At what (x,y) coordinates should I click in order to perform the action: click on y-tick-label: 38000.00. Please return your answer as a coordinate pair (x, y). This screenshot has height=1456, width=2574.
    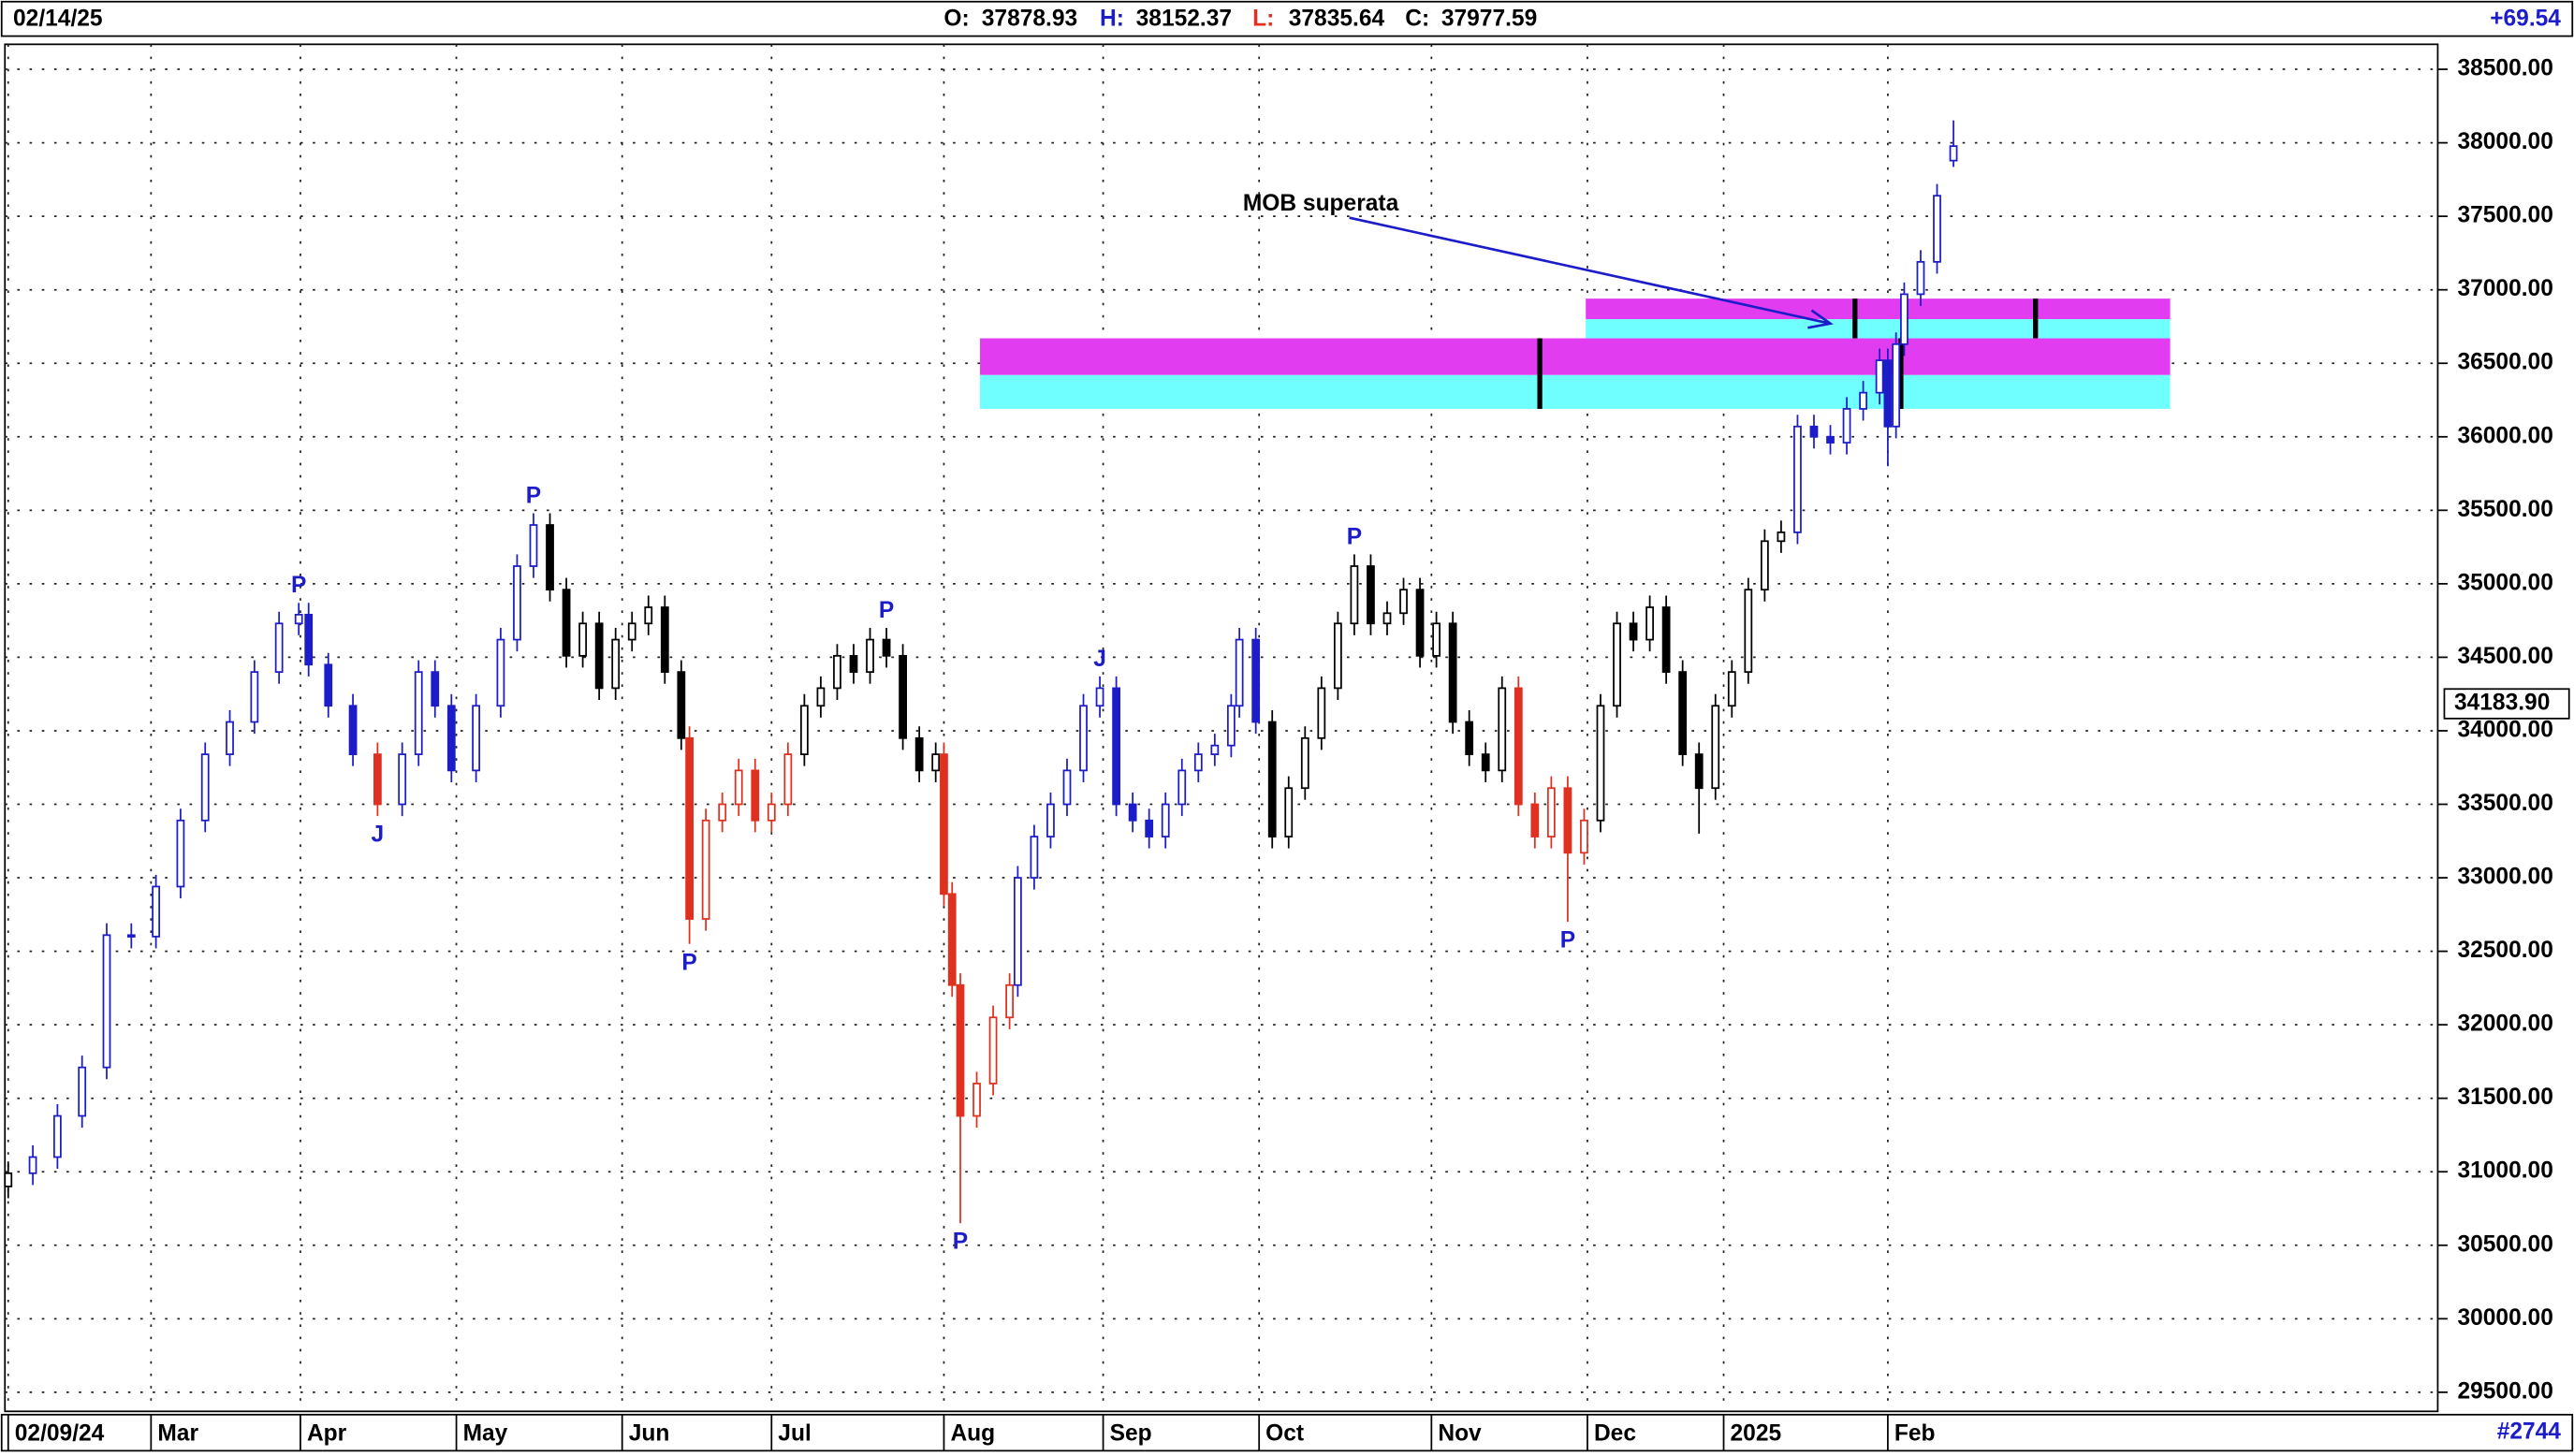
    Looking at the image, I should click on (2504, 141).